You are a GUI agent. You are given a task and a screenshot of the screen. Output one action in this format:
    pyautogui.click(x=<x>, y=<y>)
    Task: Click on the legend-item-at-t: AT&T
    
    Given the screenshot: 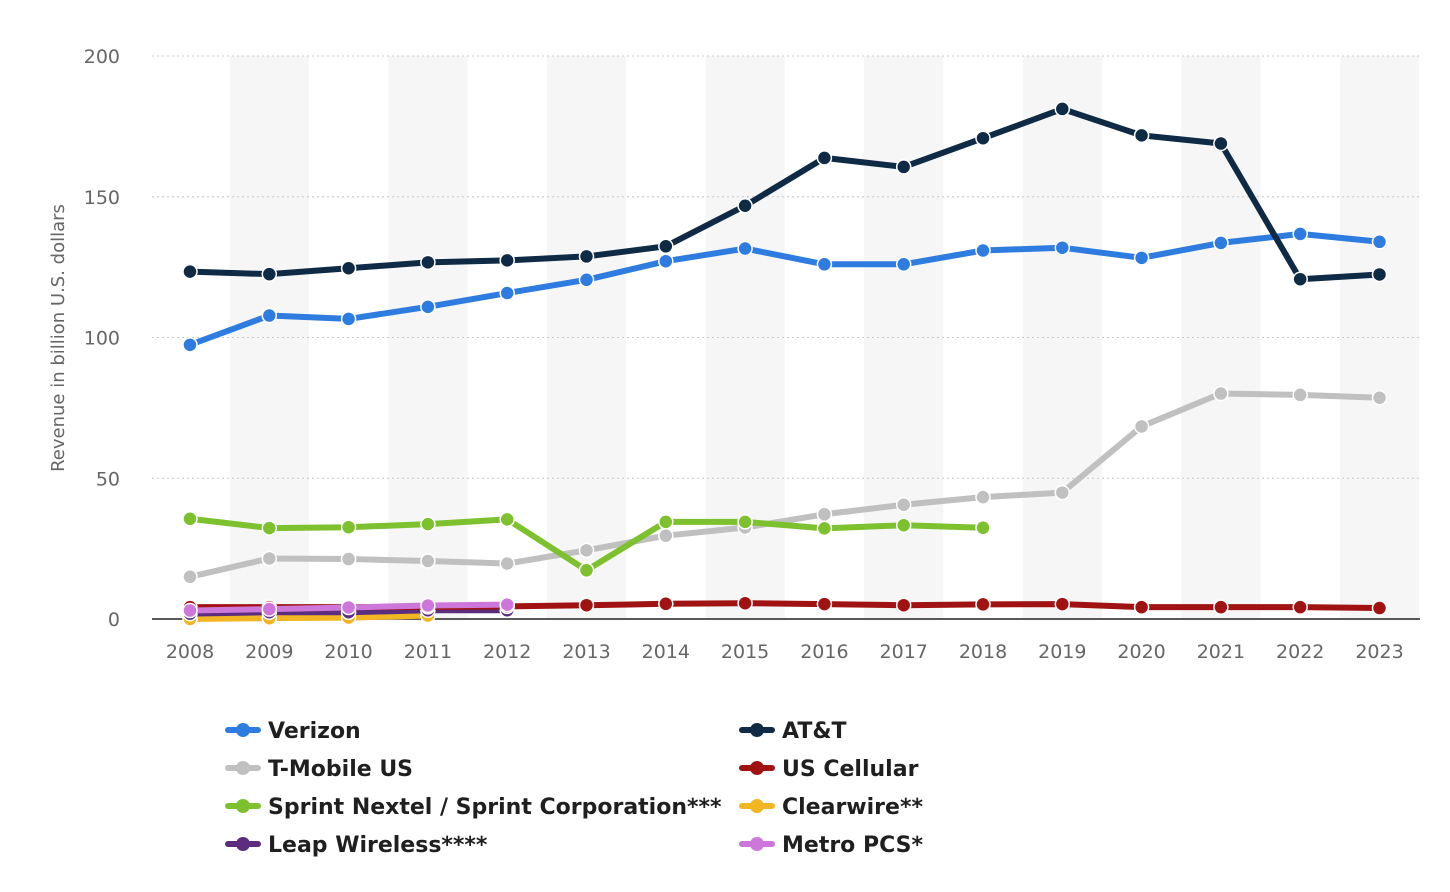 What is the action you would take?
    pyautogui.click(x=793, y=731)
    